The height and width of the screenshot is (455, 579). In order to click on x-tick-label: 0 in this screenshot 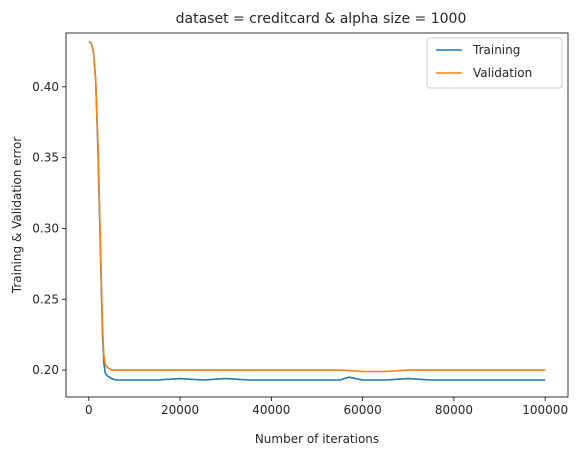, I will do `click(89, 410)`.